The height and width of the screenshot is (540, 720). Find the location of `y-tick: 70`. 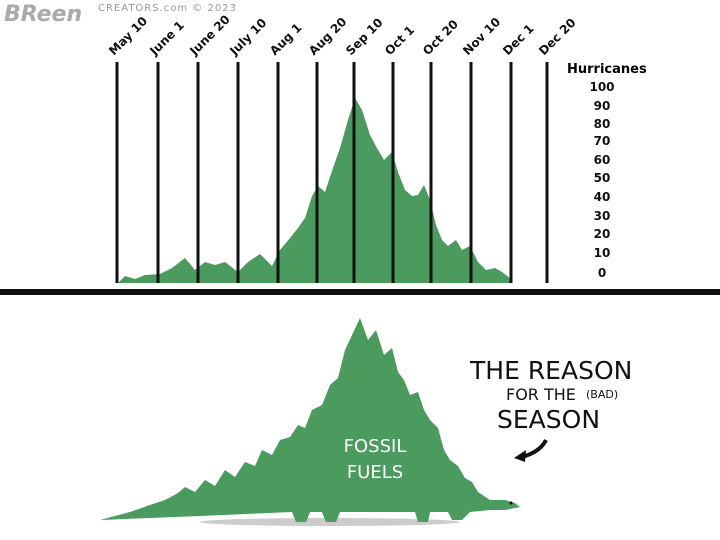

y-tick: 70 is located at coordinates (602, 141).